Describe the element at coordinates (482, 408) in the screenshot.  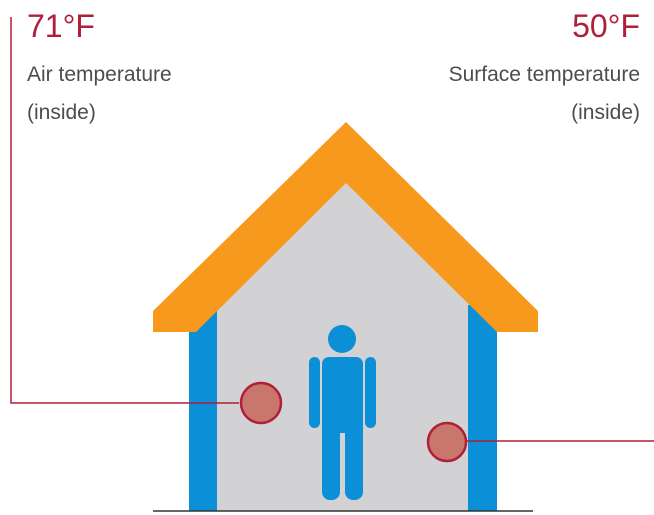
I see `right-wall` at that location.